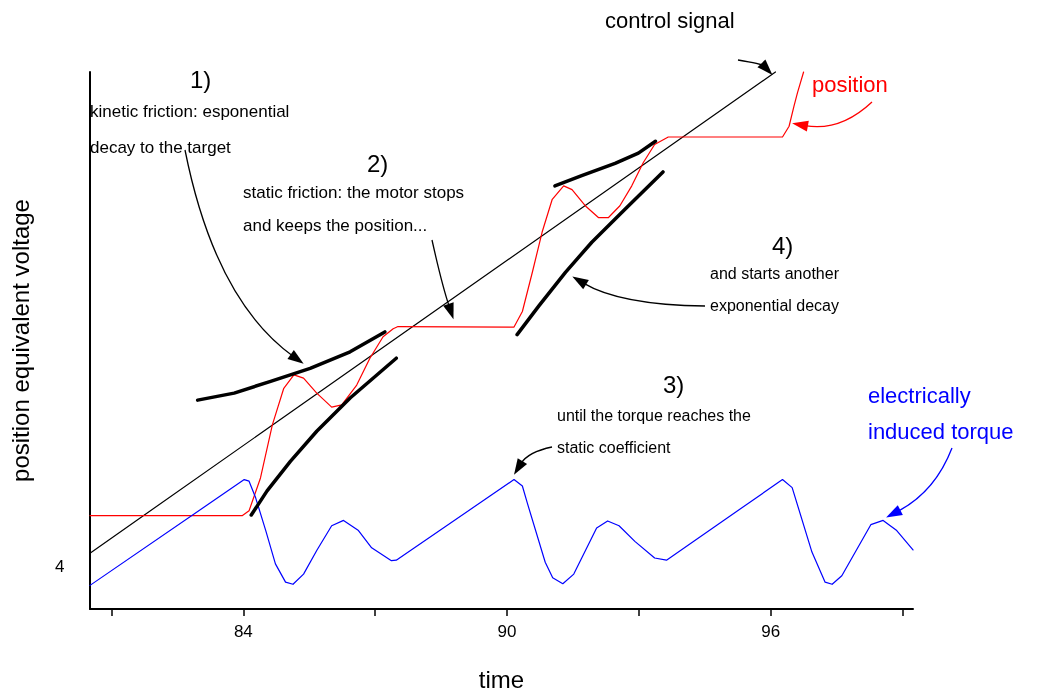  I want to click on x-tick-label: 90, so click(507, 631).